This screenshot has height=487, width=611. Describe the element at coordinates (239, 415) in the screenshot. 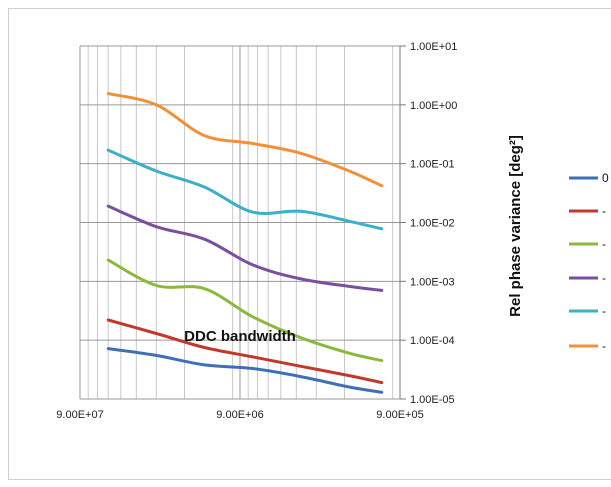

I see `x-tick-label: 9.00E+06` at that location.